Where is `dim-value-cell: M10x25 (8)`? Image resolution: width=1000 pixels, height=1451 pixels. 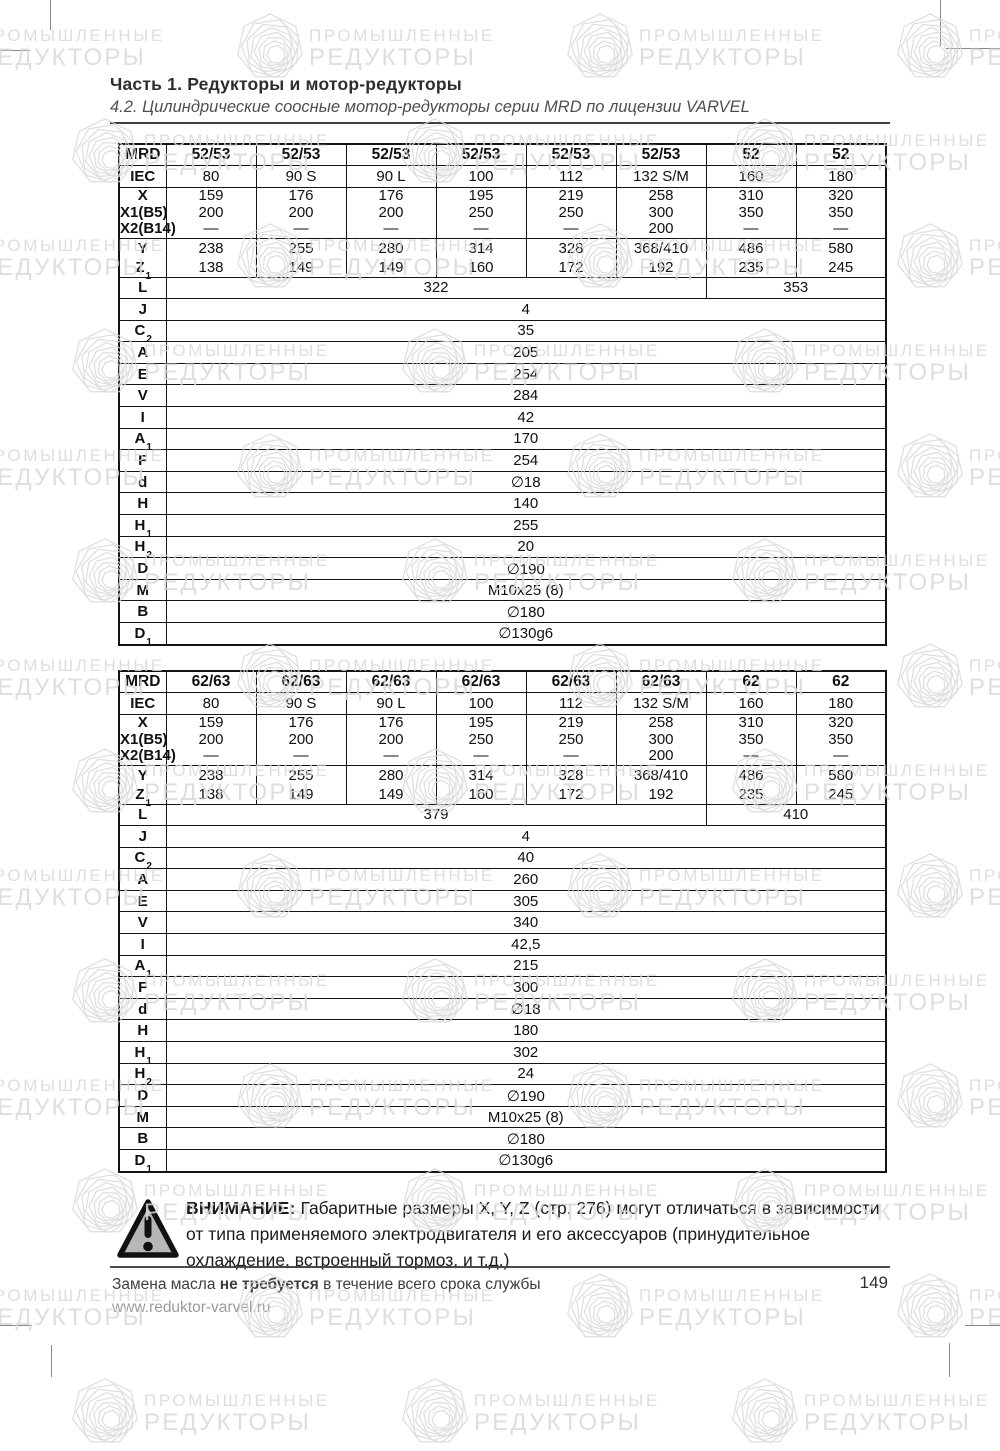
dim-value-cell: M10x25 (8) is located at coordinates (526, 1117).